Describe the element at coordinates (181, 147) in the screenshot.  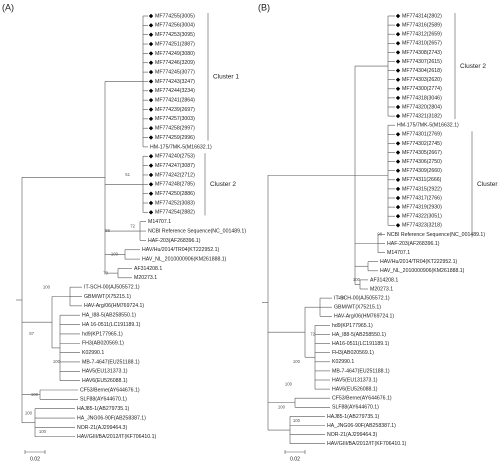
I see `leaf-label: HM-175/7MK-5(M16632.1)` at that location.